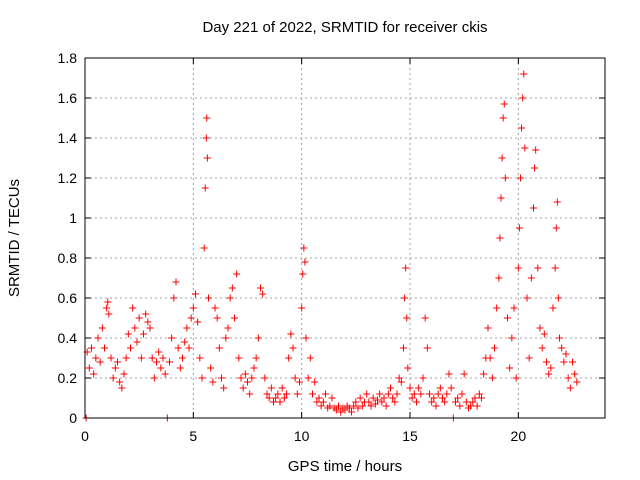  What do you see at coordinates (302, 436) in the screenshot?
I see `x-tick-label: 10` at bounding box center [302, 436].